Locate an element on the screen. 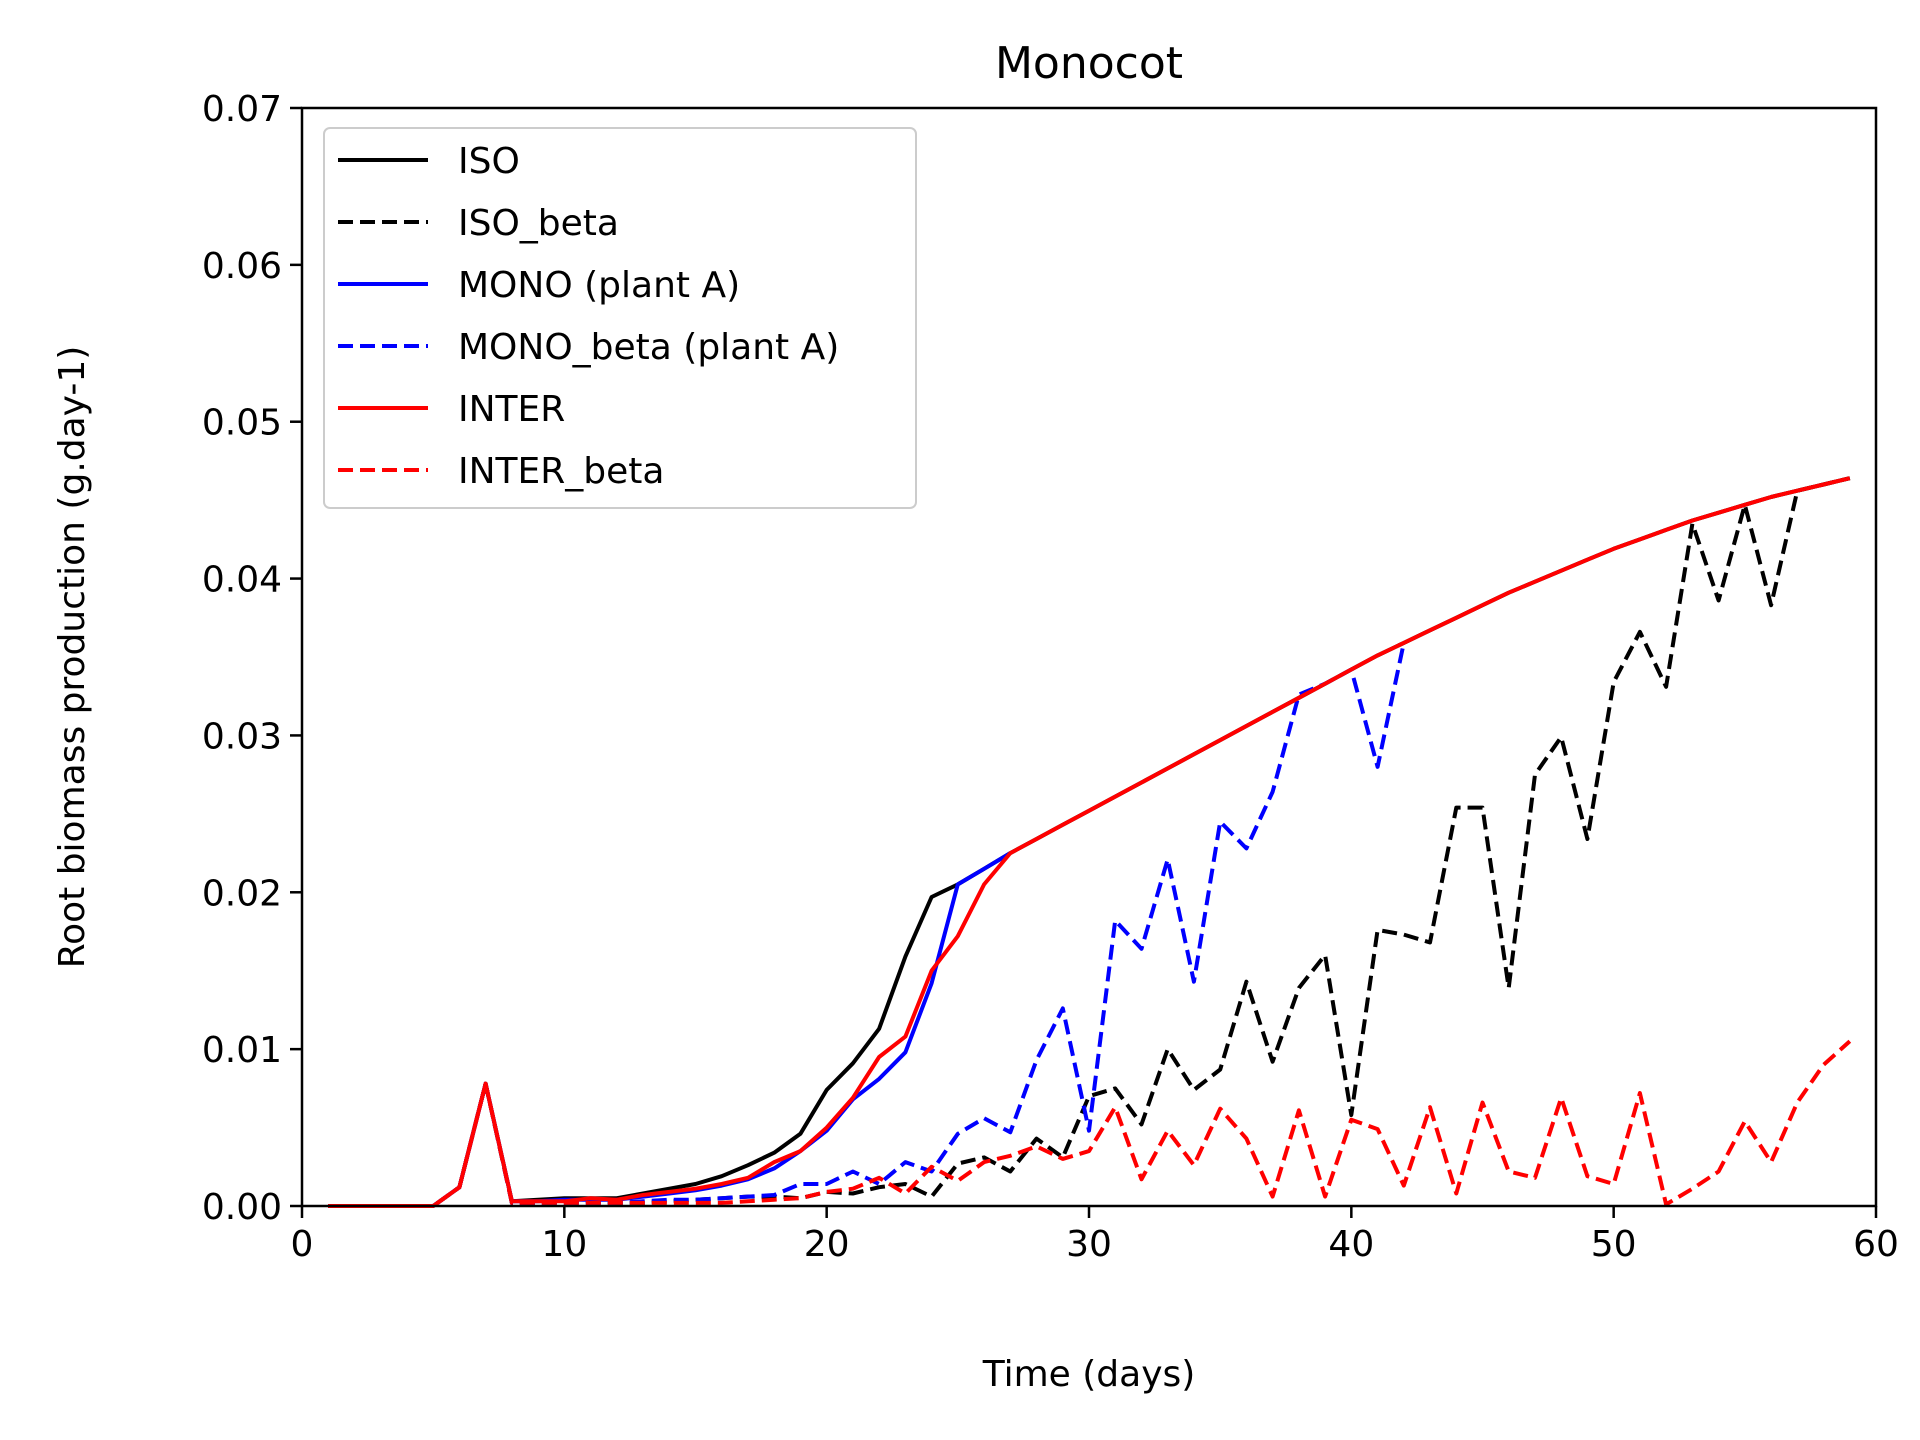 This screenshot has height=1440, width=1920. legend-label-1: ISO_beta is located at coordinates (538, 223).